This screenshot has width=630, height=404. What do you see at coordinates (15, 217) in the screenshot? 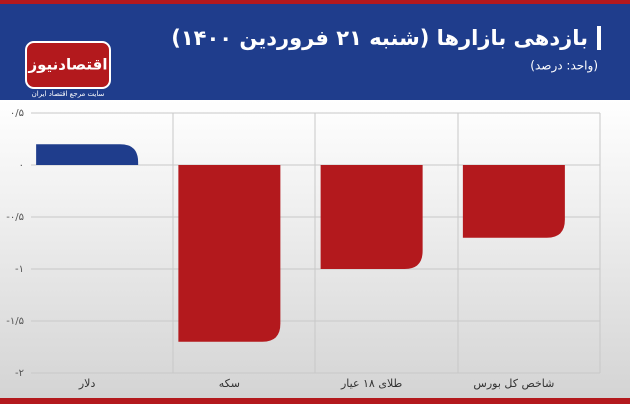
I see `y-tick-label: -۰/۵` at bounding box center [15, 217].